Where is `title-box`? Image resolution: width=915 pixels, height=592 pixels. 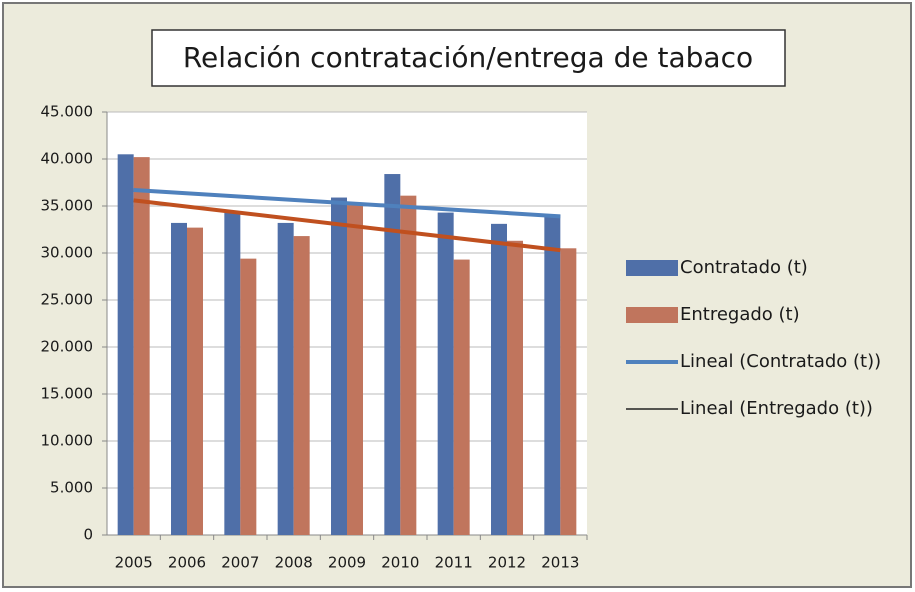 title-box is located at coordinates (468, 58).